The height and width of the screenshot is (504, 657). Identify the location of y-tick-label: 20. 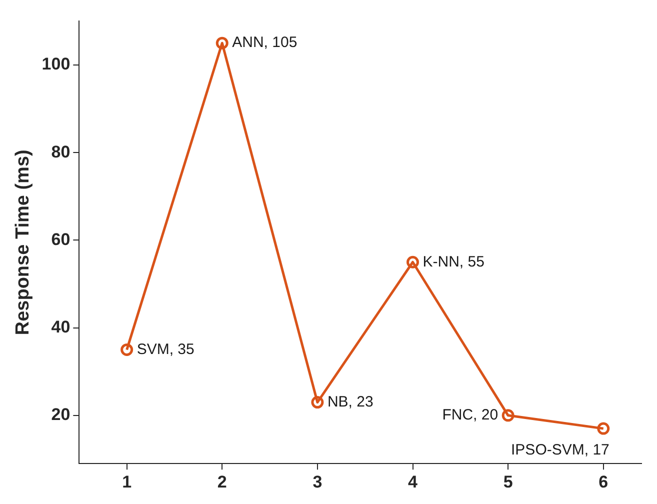
(60, 414).